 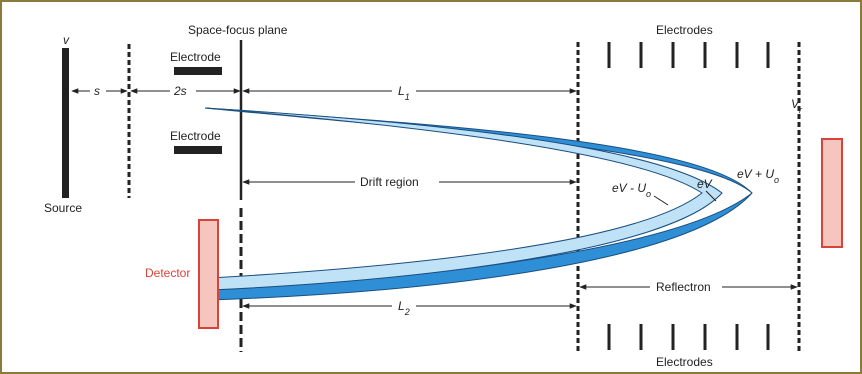 I want to click on ev-label: eV, so click(x=705, y=184).